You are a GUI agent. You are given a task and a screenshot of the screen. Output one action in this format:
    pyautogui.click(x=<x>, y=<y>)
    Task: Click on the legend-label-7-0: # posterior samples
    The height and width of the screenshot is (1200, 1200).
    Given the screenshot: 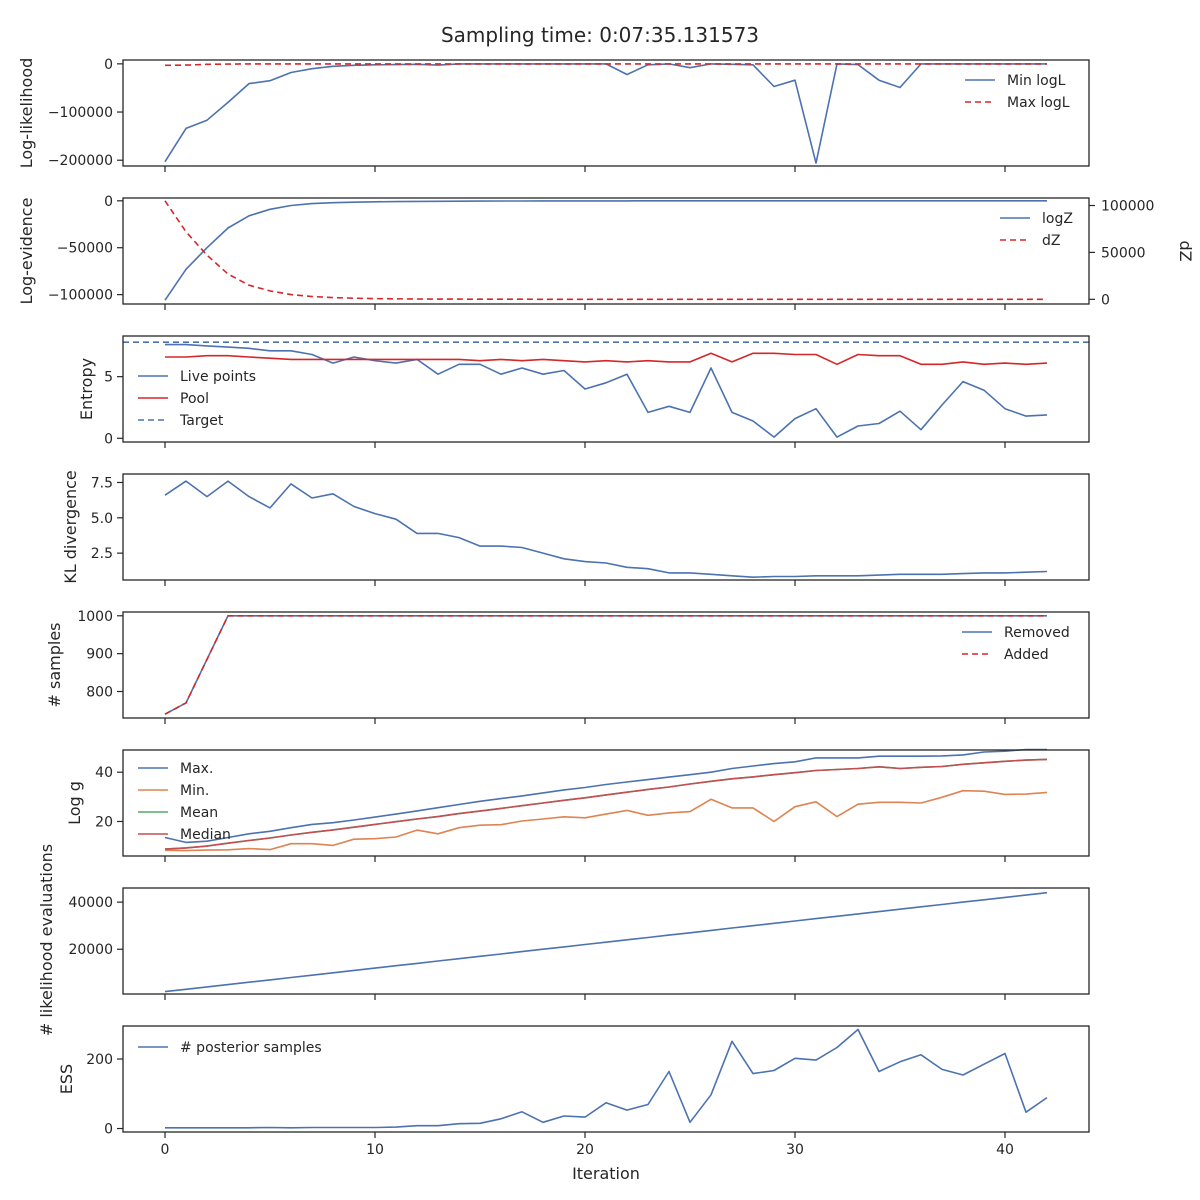 What is the action you would take?
    pyautogui.click(x=251, y=1048)
    